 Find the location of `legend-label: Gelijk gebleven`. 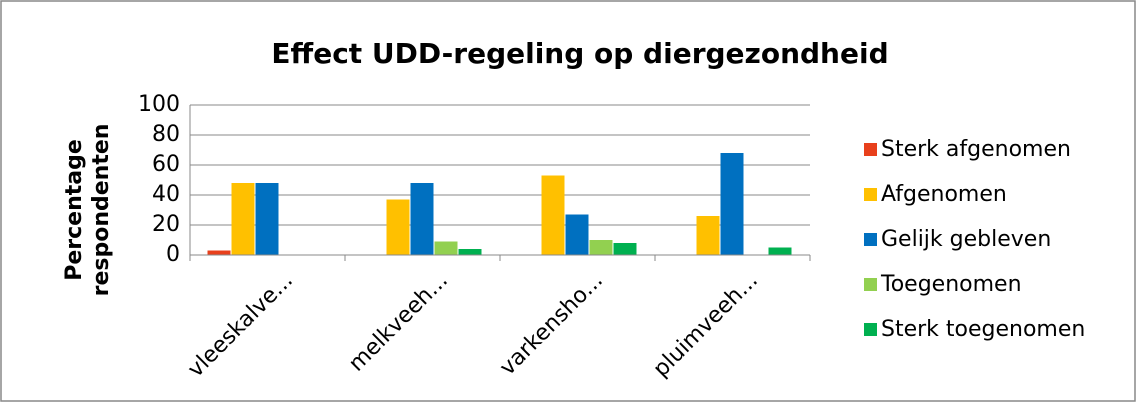

legend-label: Gelijk gebleven is located at coordinates (966, 239).